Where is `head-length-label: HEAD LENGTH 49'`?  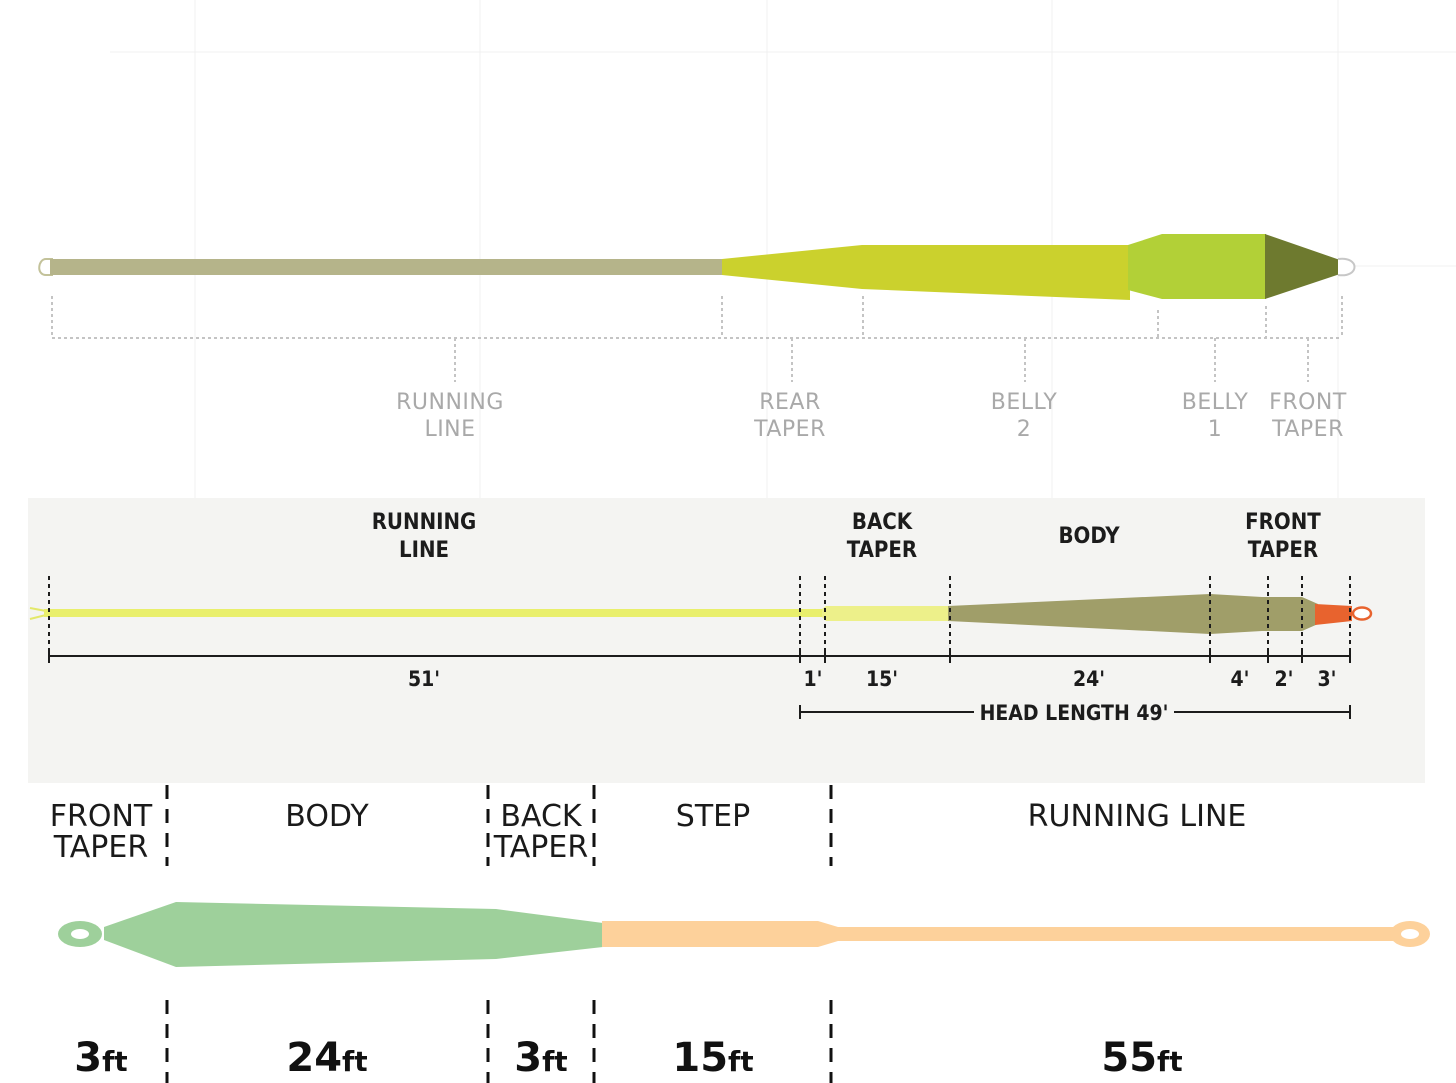
head-length-label: HEAD LENGTH 49' is located at coordinates (1074, 713).